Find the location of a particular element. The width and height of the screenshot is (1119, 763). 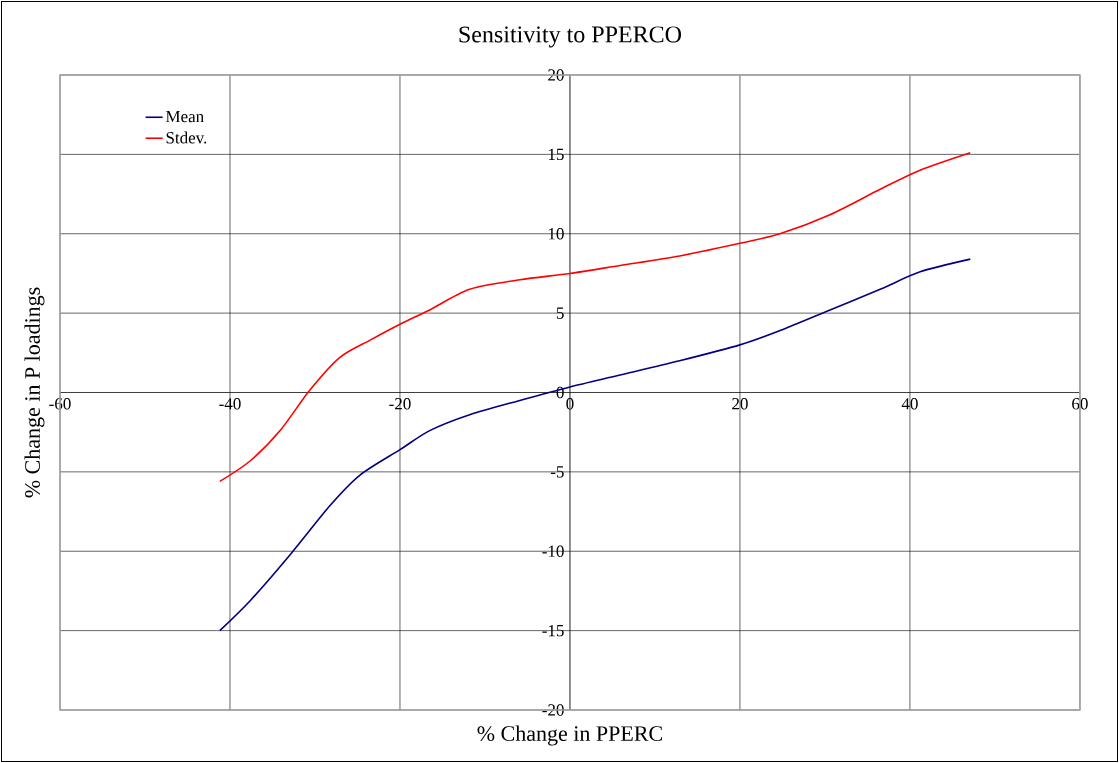

x-tick-label: -40 is located at coordinates (230, 404).